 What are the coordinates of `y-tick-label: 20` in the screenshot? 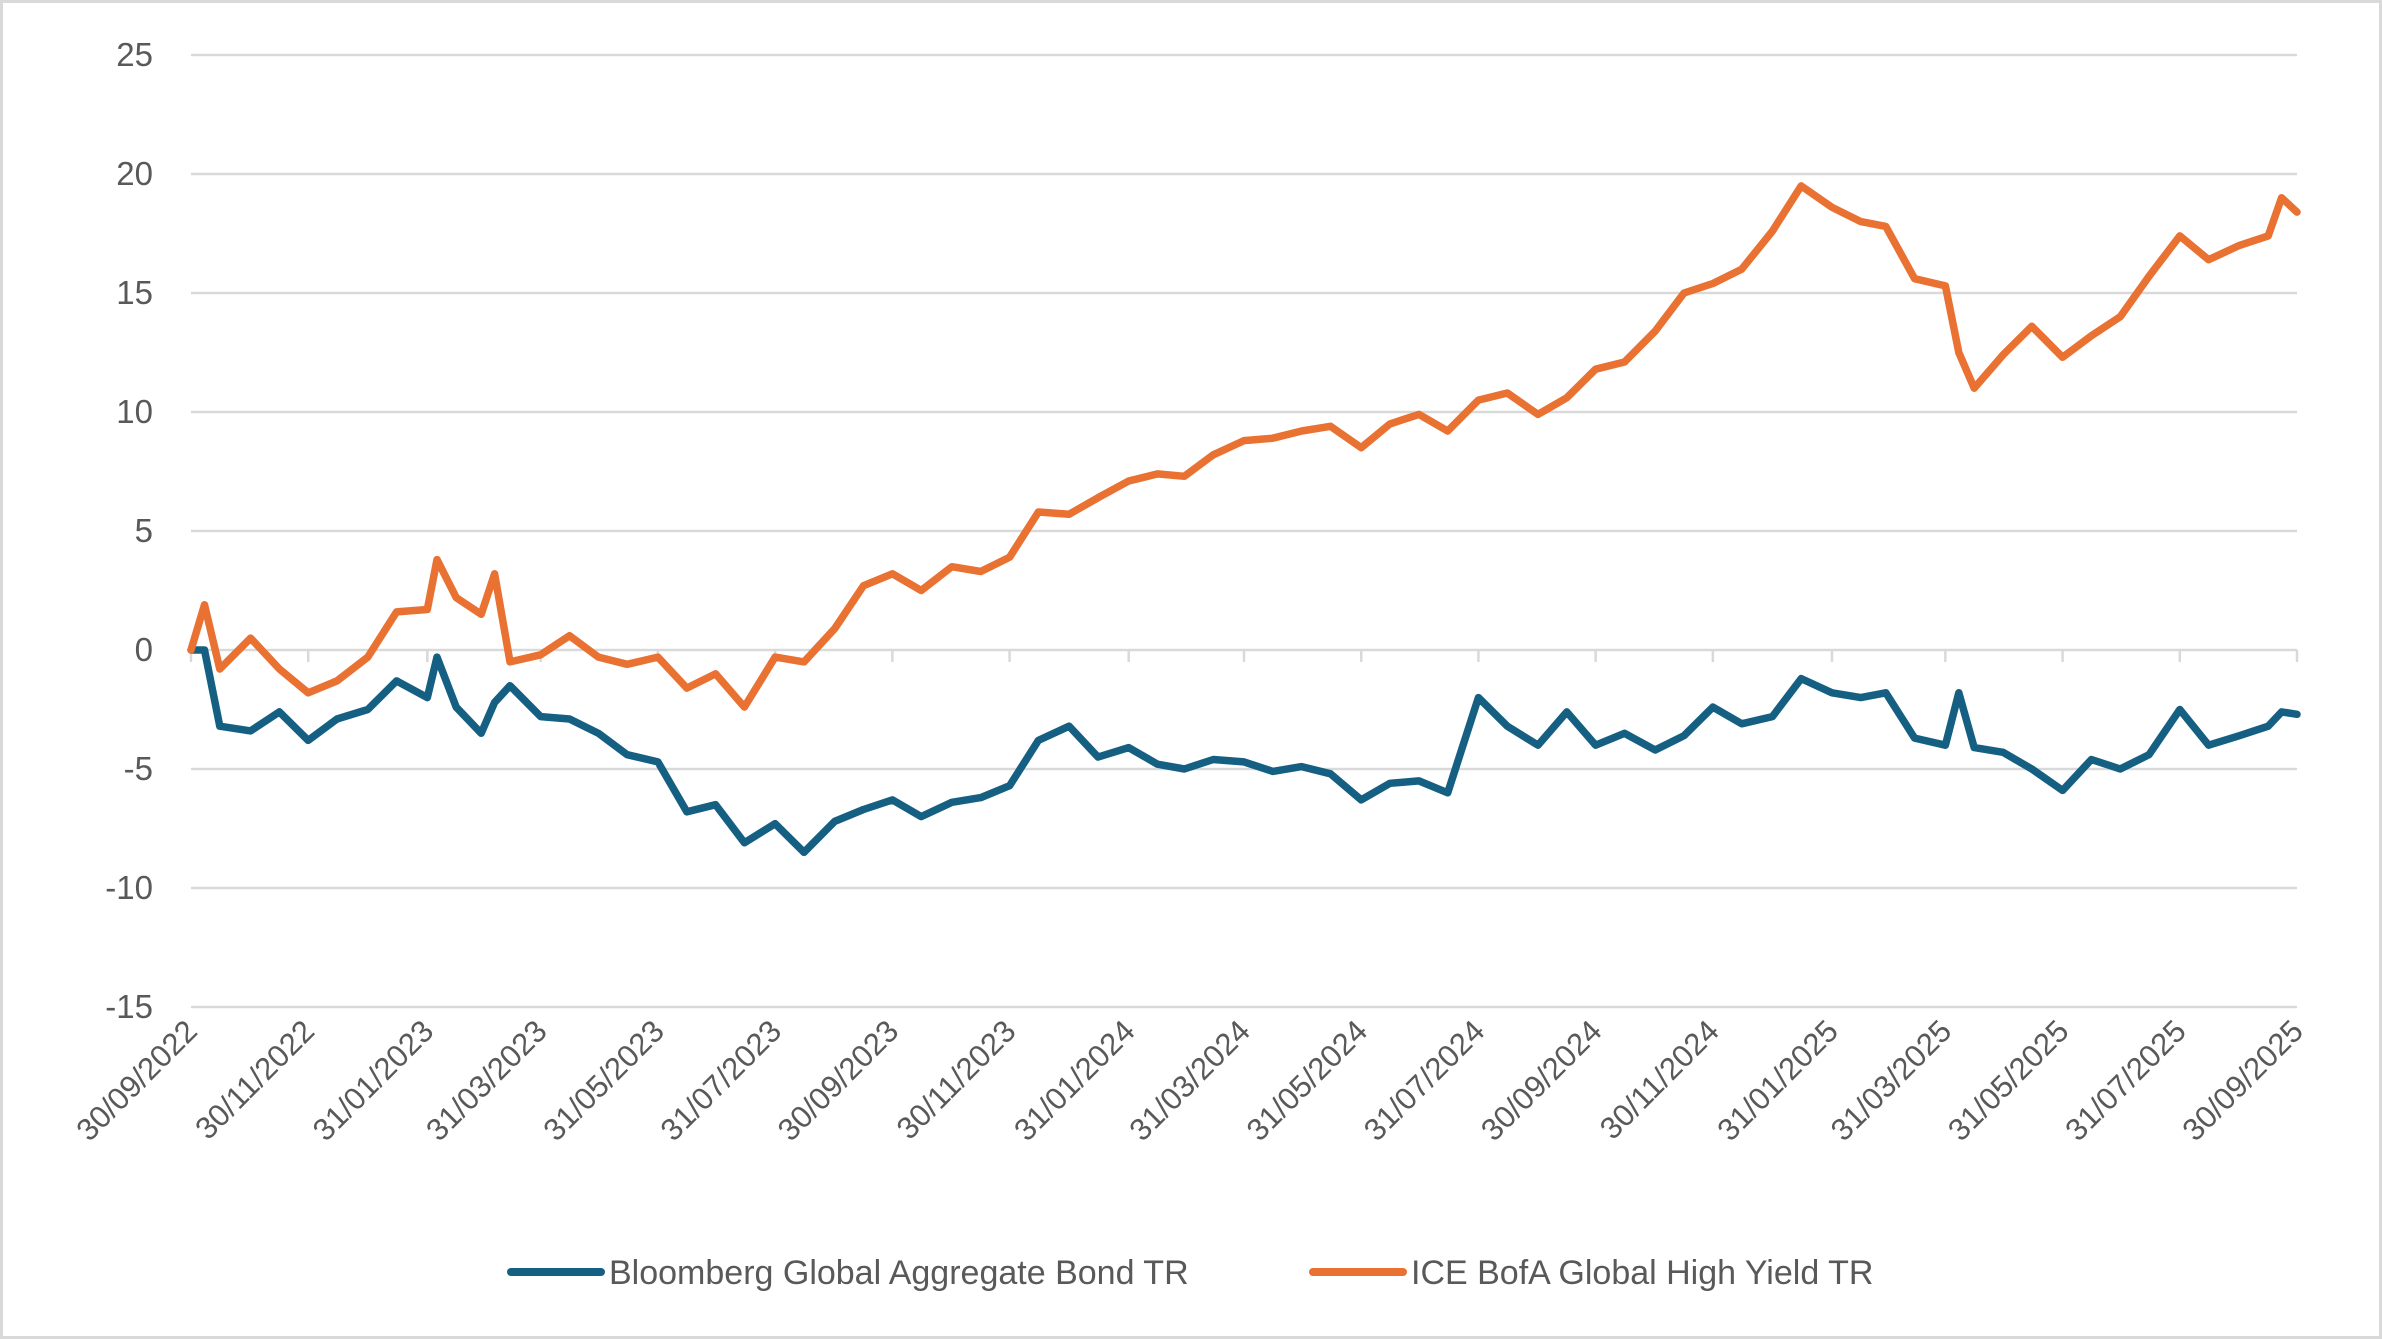 It's located at (134, 173).